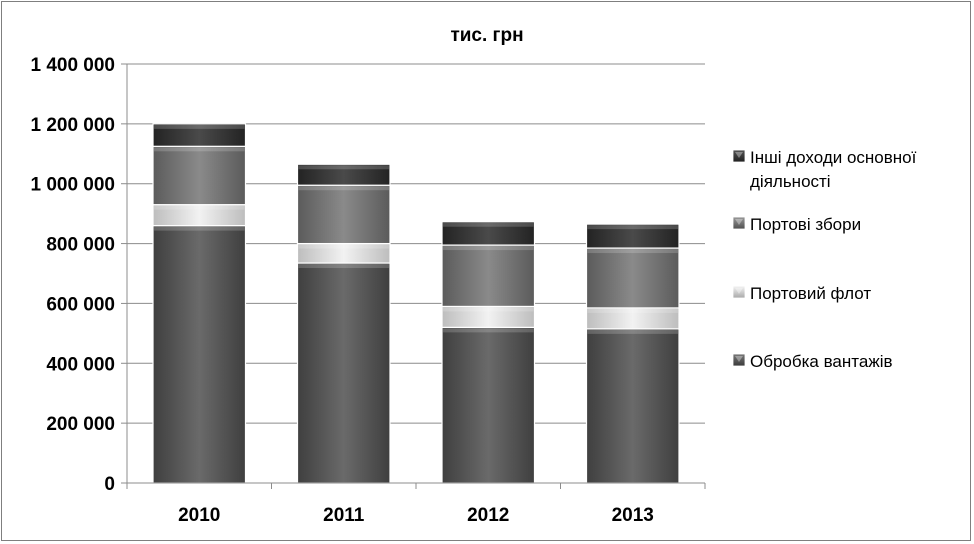  I want to click on x-tick-label: 2011, so click(344, 515).